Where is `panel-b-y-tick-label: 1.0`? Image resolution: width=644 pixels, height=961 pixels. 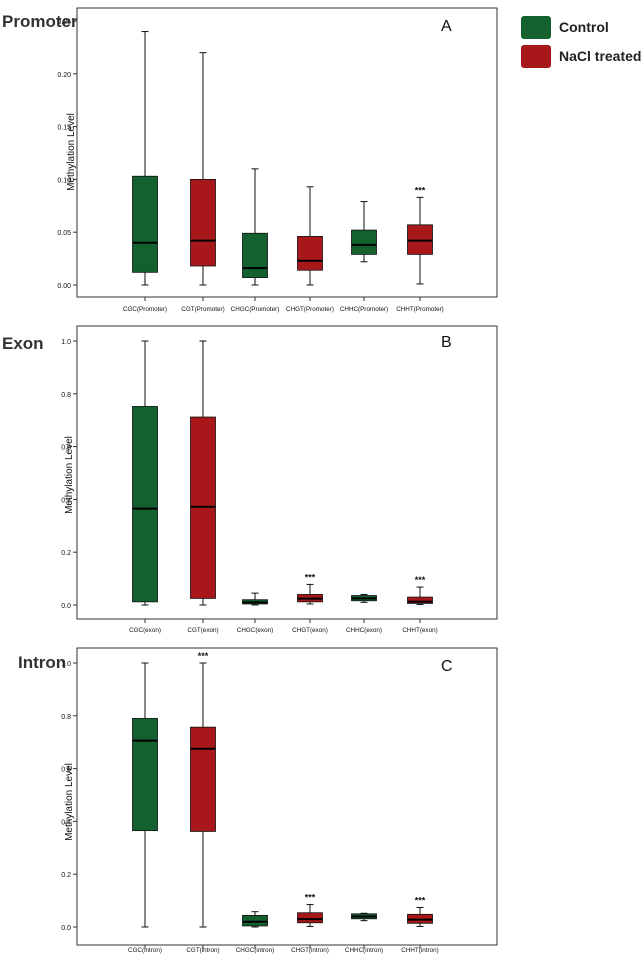 panel-b-y-tick-label: 1.0 is located at coordinates (66, 342).